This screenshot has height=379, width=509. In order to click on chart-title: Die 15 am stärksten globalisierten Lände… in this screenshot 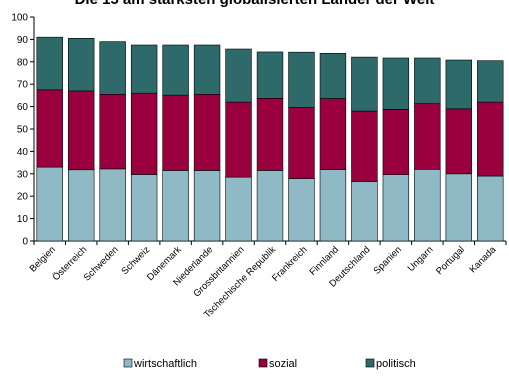, I will do `click(254, 4)`.